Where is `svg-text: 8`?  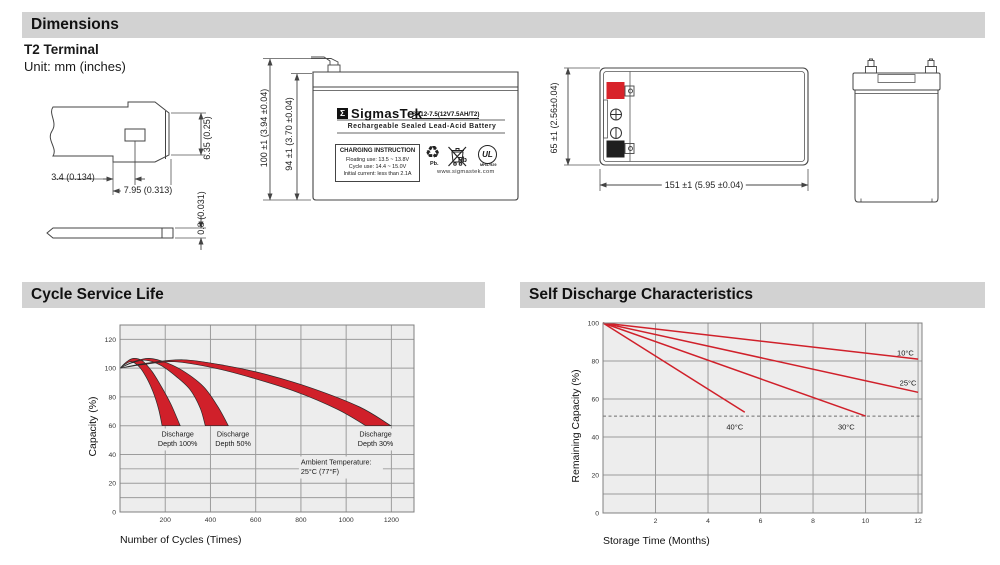 svg-text: 8 is located at coordinates (813, 521).